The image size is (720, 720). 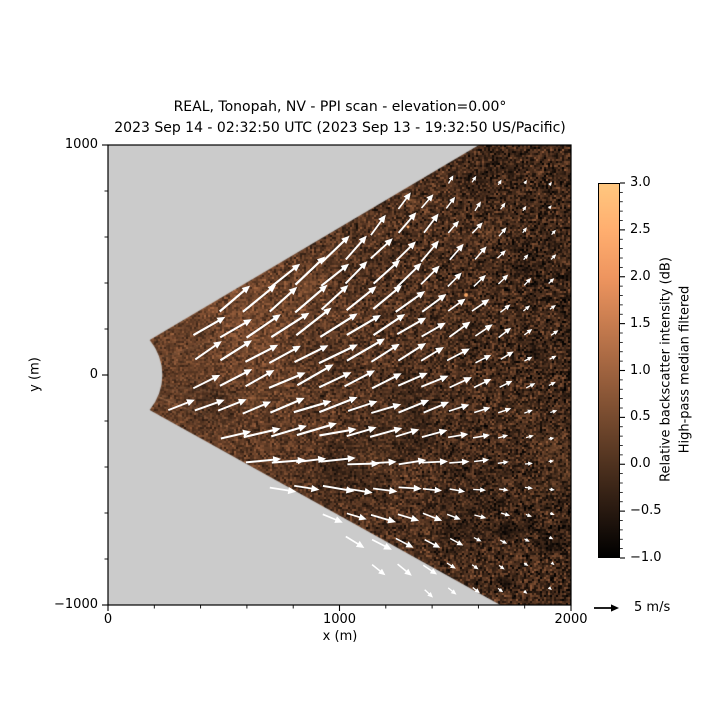 I want to click on x-axis-label: x (m), so click(x=340, y=636).